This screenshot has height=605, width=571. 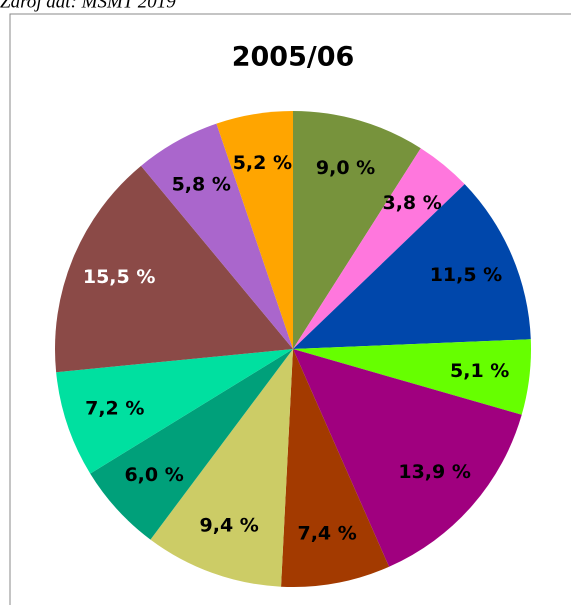 I want to click on data-label: 13,9 %, so click(x=434, y=472).